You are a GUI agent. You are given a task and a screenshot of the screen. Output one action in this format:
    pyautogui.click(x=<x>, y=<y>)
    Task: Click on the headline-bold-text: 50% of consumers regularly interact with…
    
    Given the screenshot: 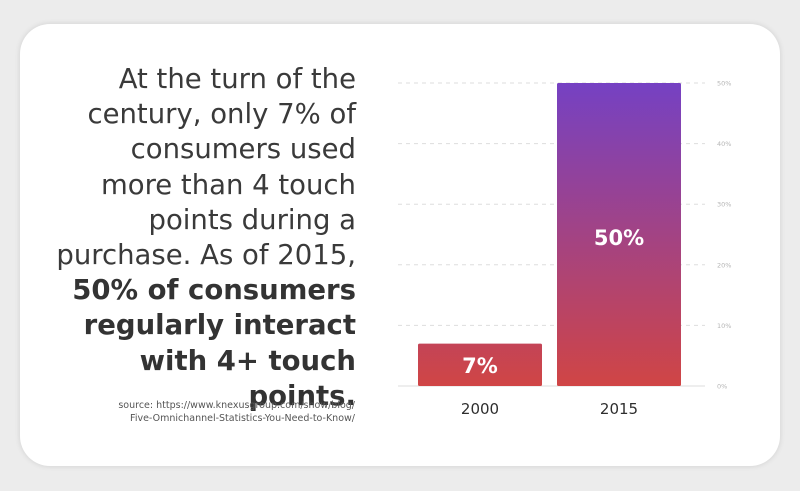 What is the action you would take?
    pyautogui.click(x=214, y=343)
    